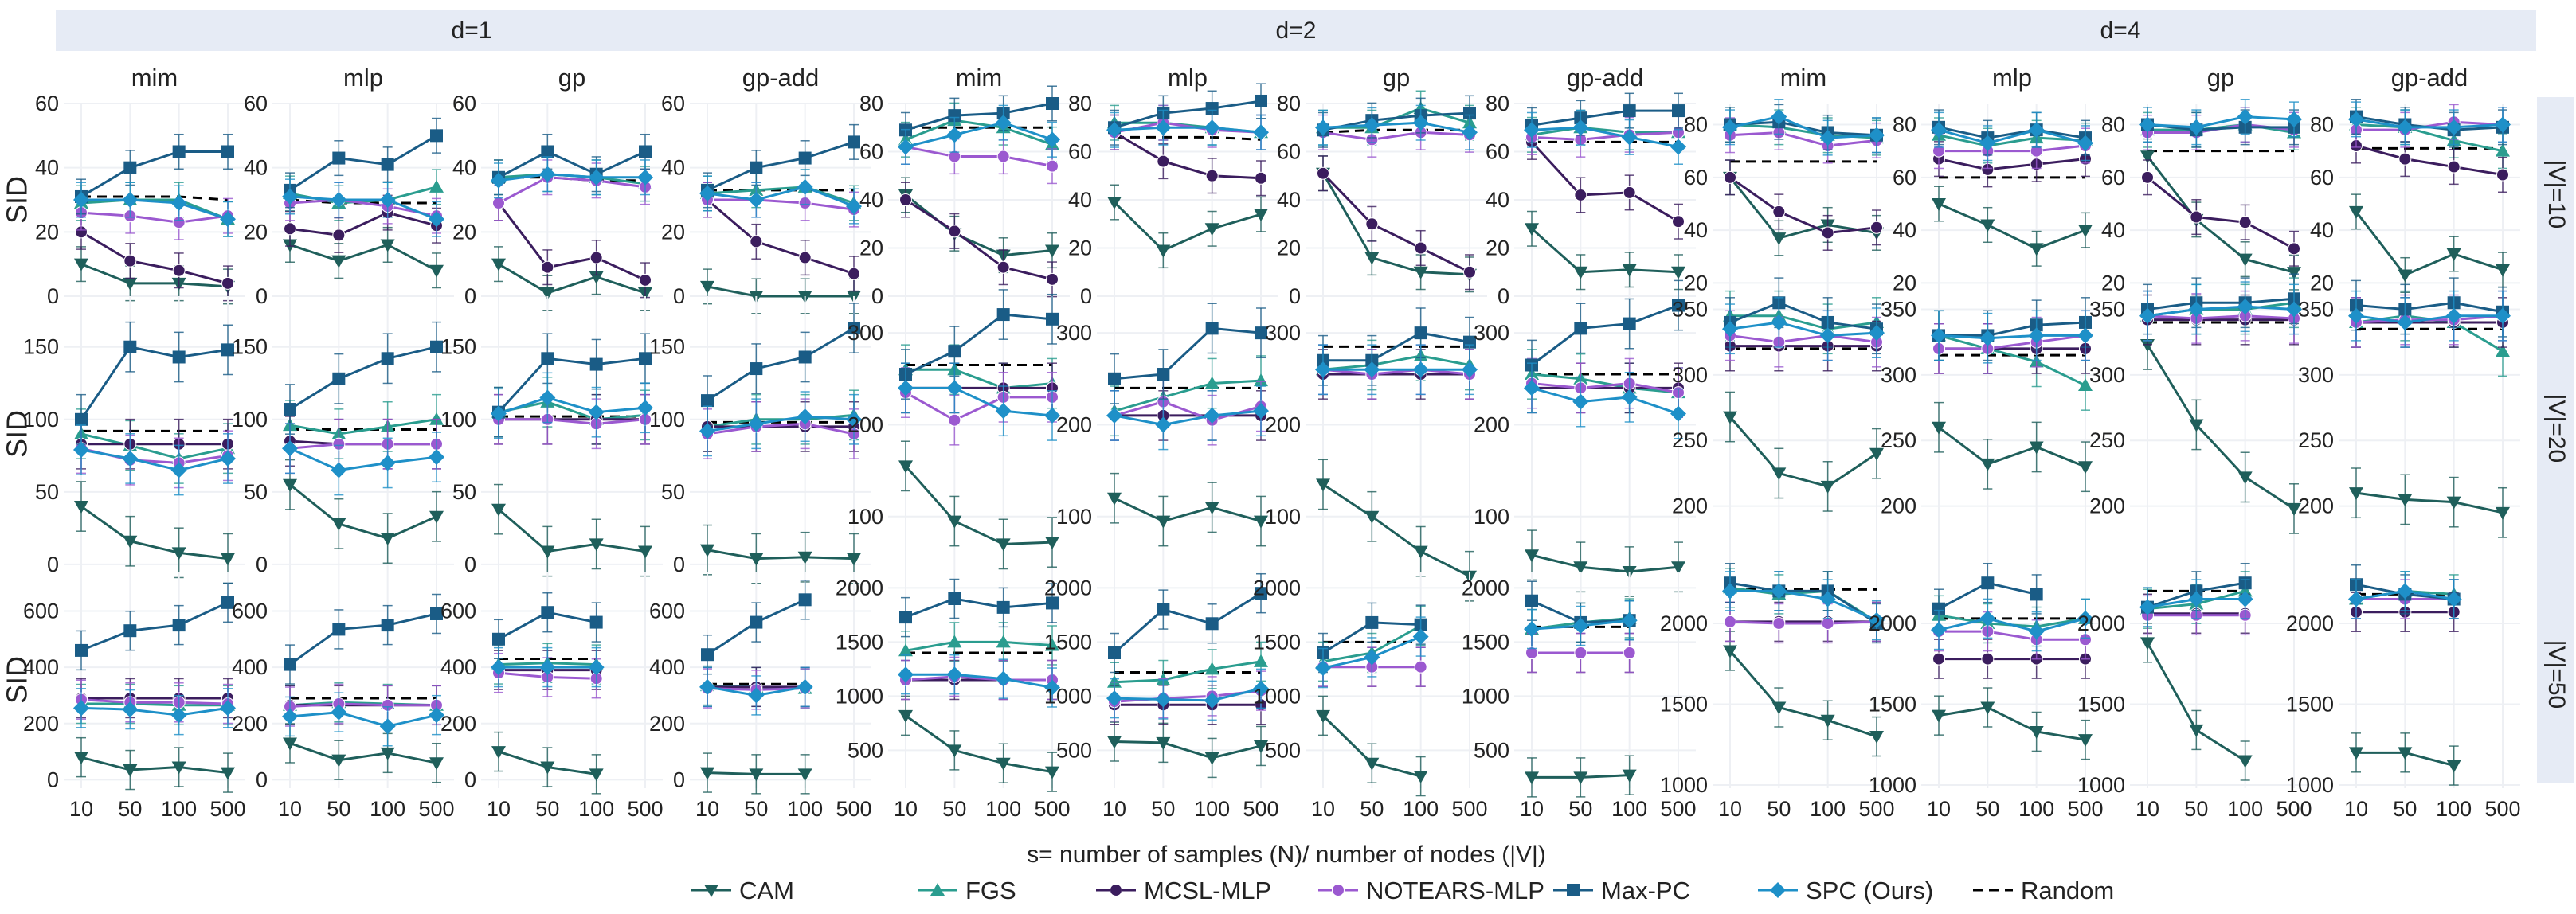 This screenshot has width=2576, height=914. What do you see at coordinates (1803, 78) in the screenshot?
I see `panel-title: mim` at bounding box center [1803, 78].